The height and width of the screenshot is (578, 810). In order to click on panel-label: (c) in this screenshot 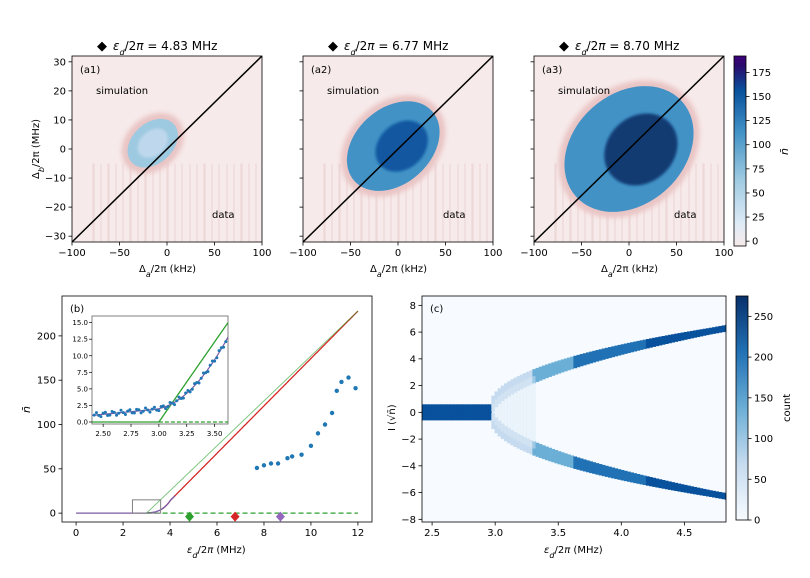, I will do `click(436, 309)`.